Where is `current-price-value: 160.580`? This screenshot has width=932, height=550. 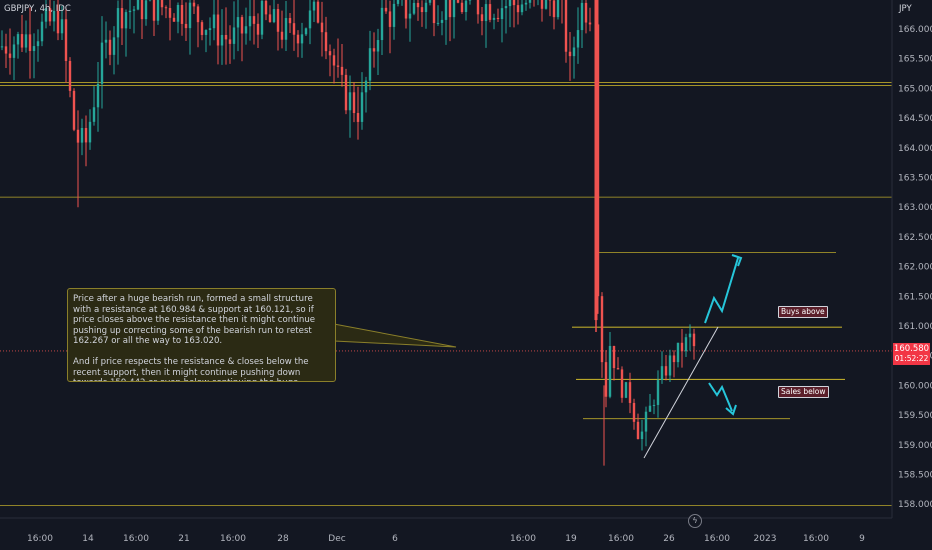
current-price-value: 160.580 is located at coordinates (911, 349).